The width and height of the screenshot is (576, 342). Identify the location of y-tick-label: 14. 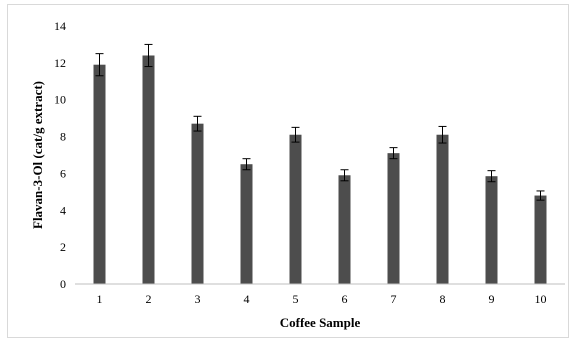
(60, 26).